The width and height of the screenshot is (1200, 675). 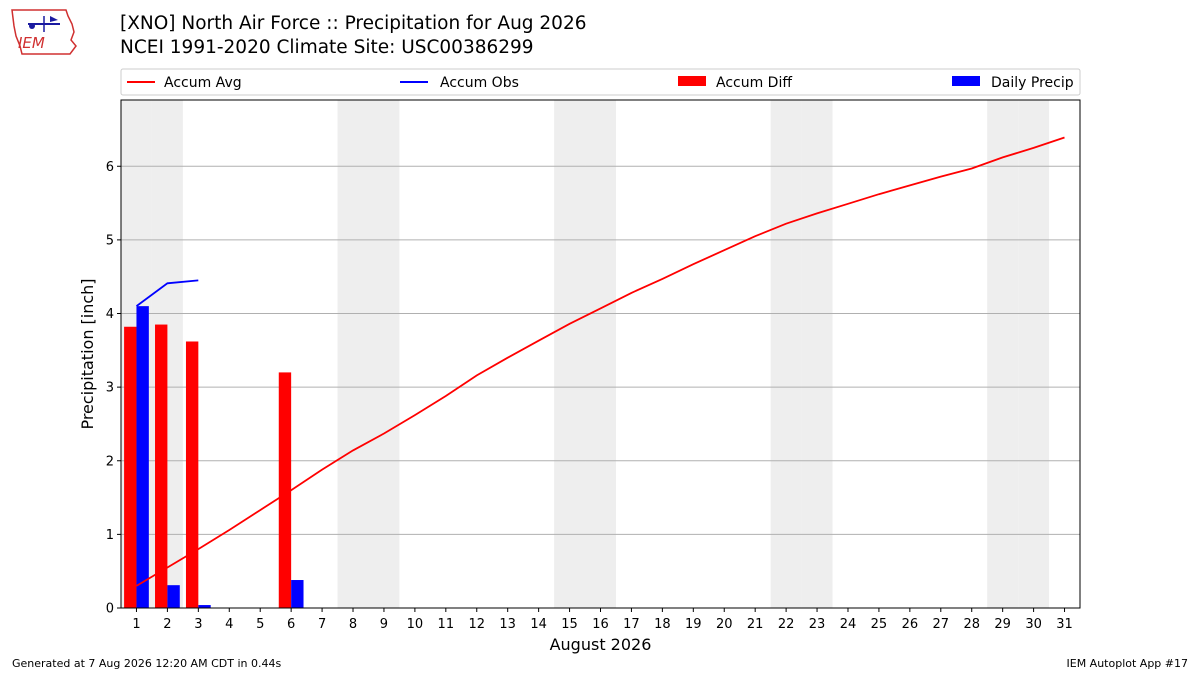 I want to click on y-tick-label: 0, so click(x=110, y=609).